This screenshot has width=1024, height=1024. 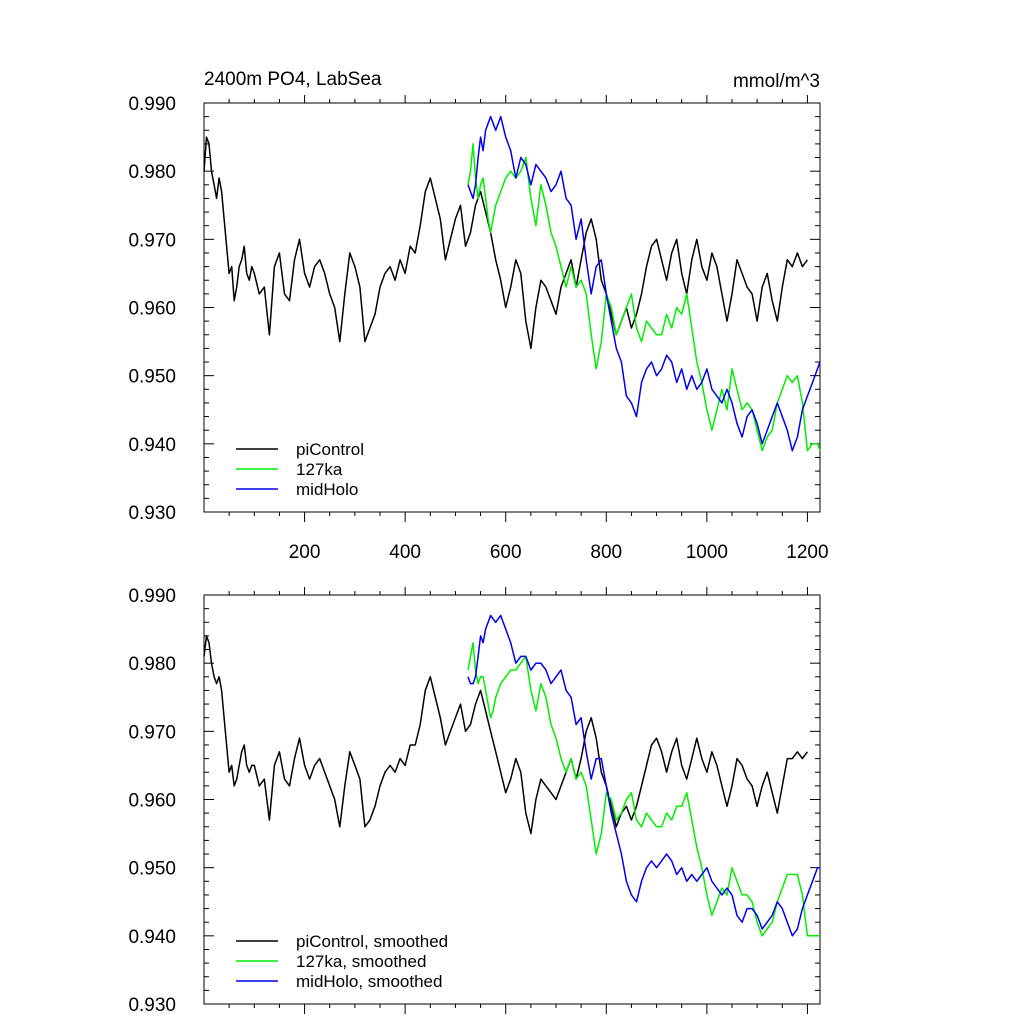 What do you see at coordinates (506, 552) in the screenshot?
I see `x-tick-label: 600` at bounding box center [506, 552].